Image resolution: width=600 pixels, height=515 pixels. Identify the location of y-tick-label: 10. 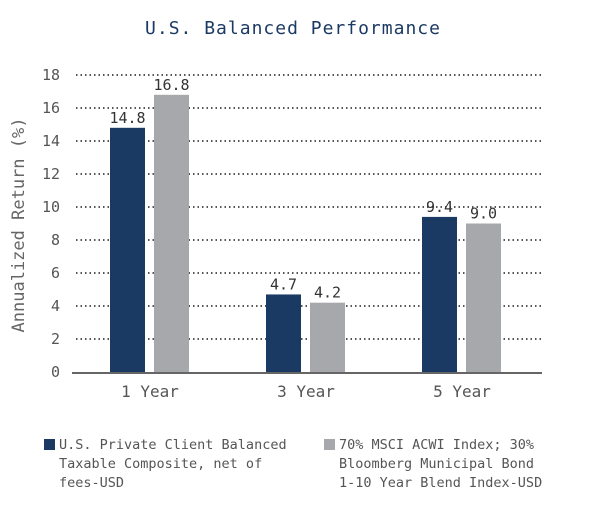
(51, 207).